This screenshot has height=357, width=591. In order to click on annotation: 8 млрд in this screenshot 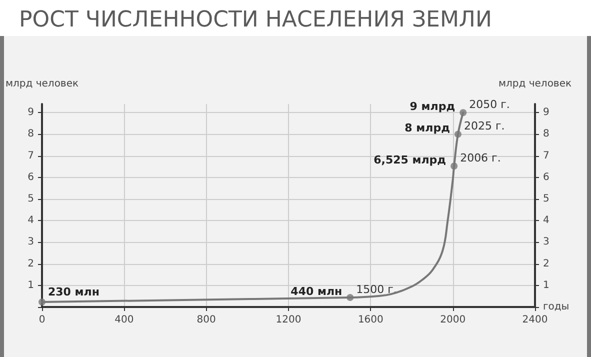, I will do `click(427, 128)`.